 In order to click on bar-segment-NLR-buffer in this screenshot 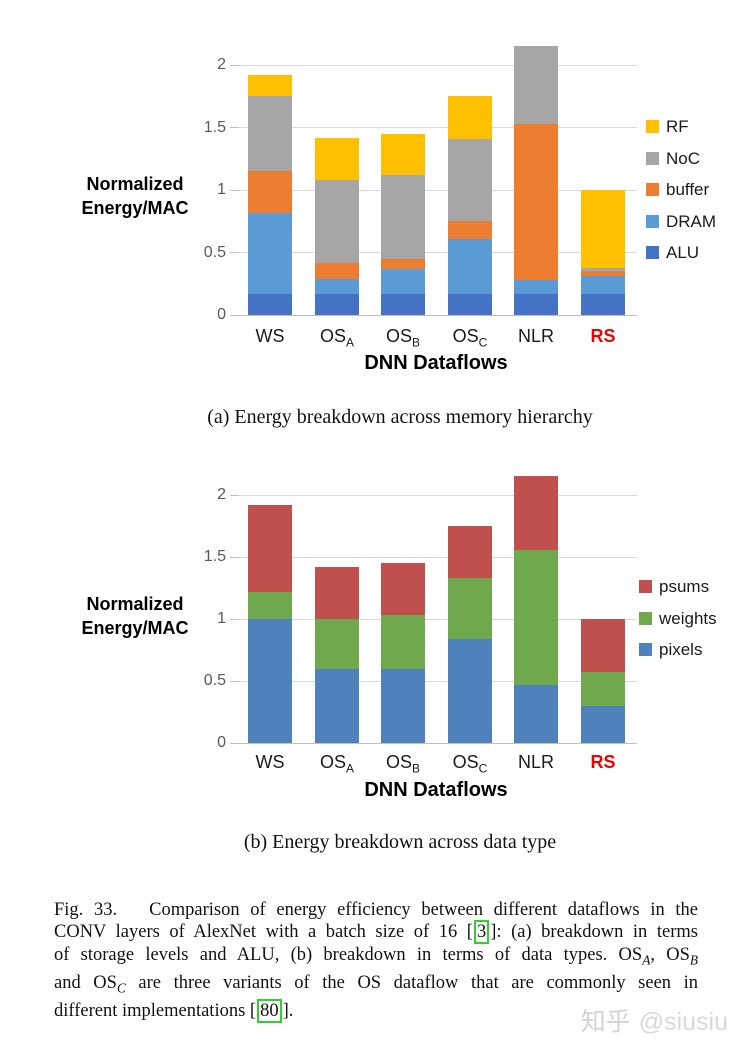, I will do `click(536, 201)`.